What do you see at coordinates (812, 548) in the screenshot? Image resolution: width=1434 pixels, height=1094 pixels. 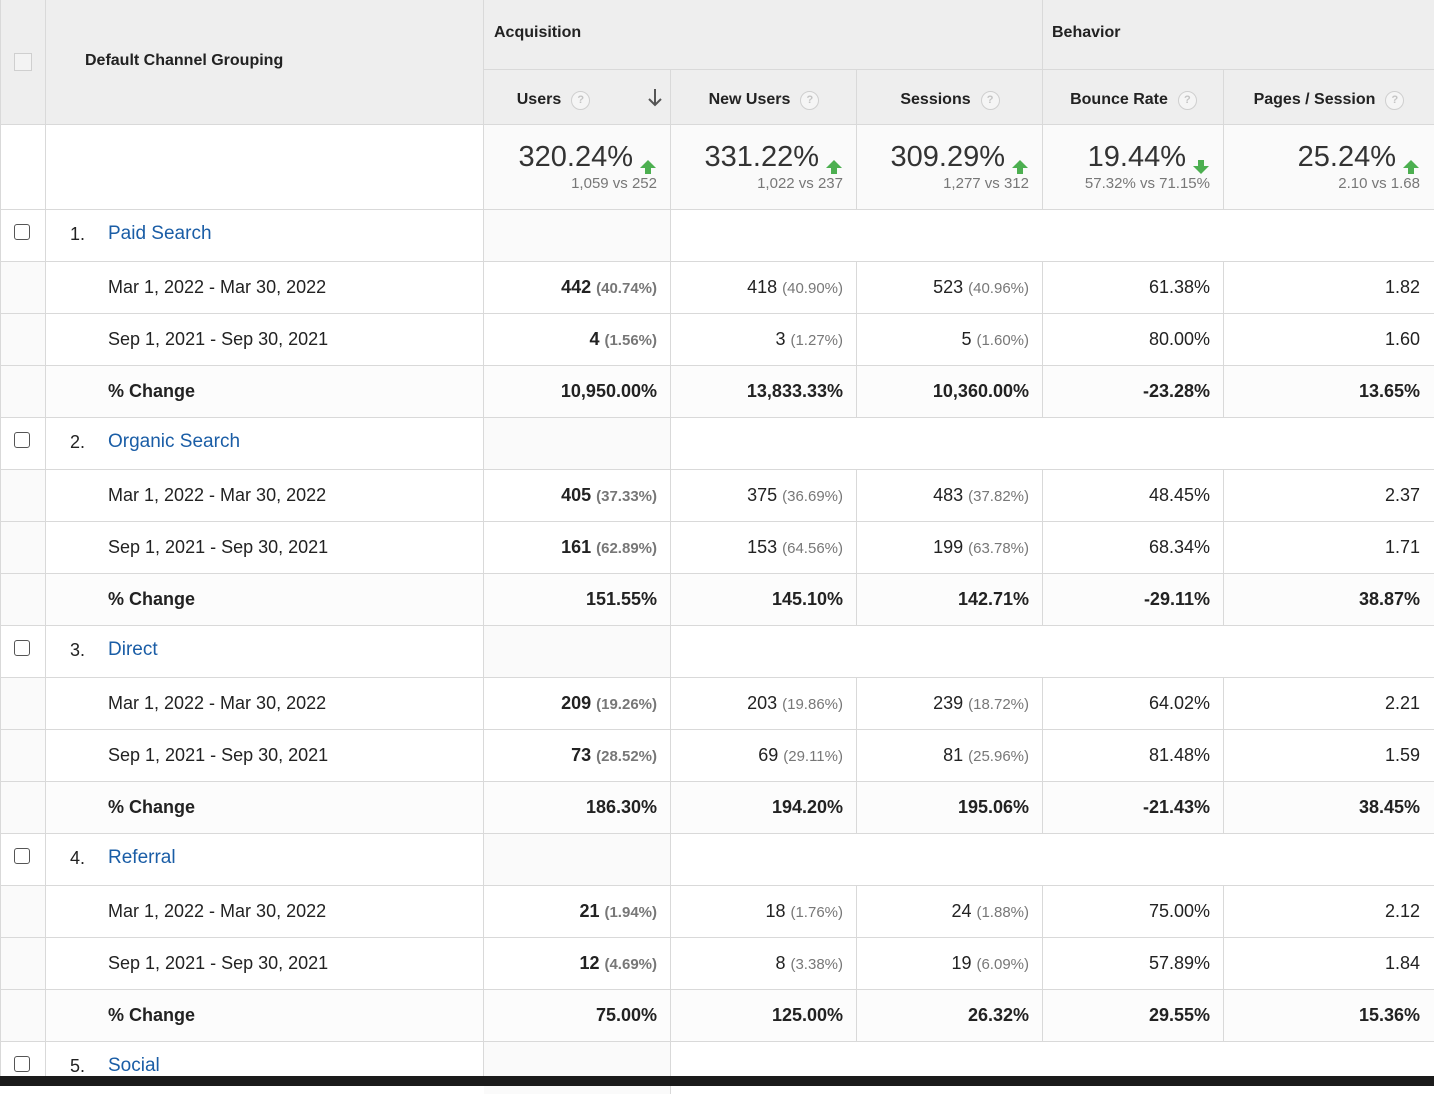 I see `cell-percent: (64.56%)` at bounding box center [812, 548].